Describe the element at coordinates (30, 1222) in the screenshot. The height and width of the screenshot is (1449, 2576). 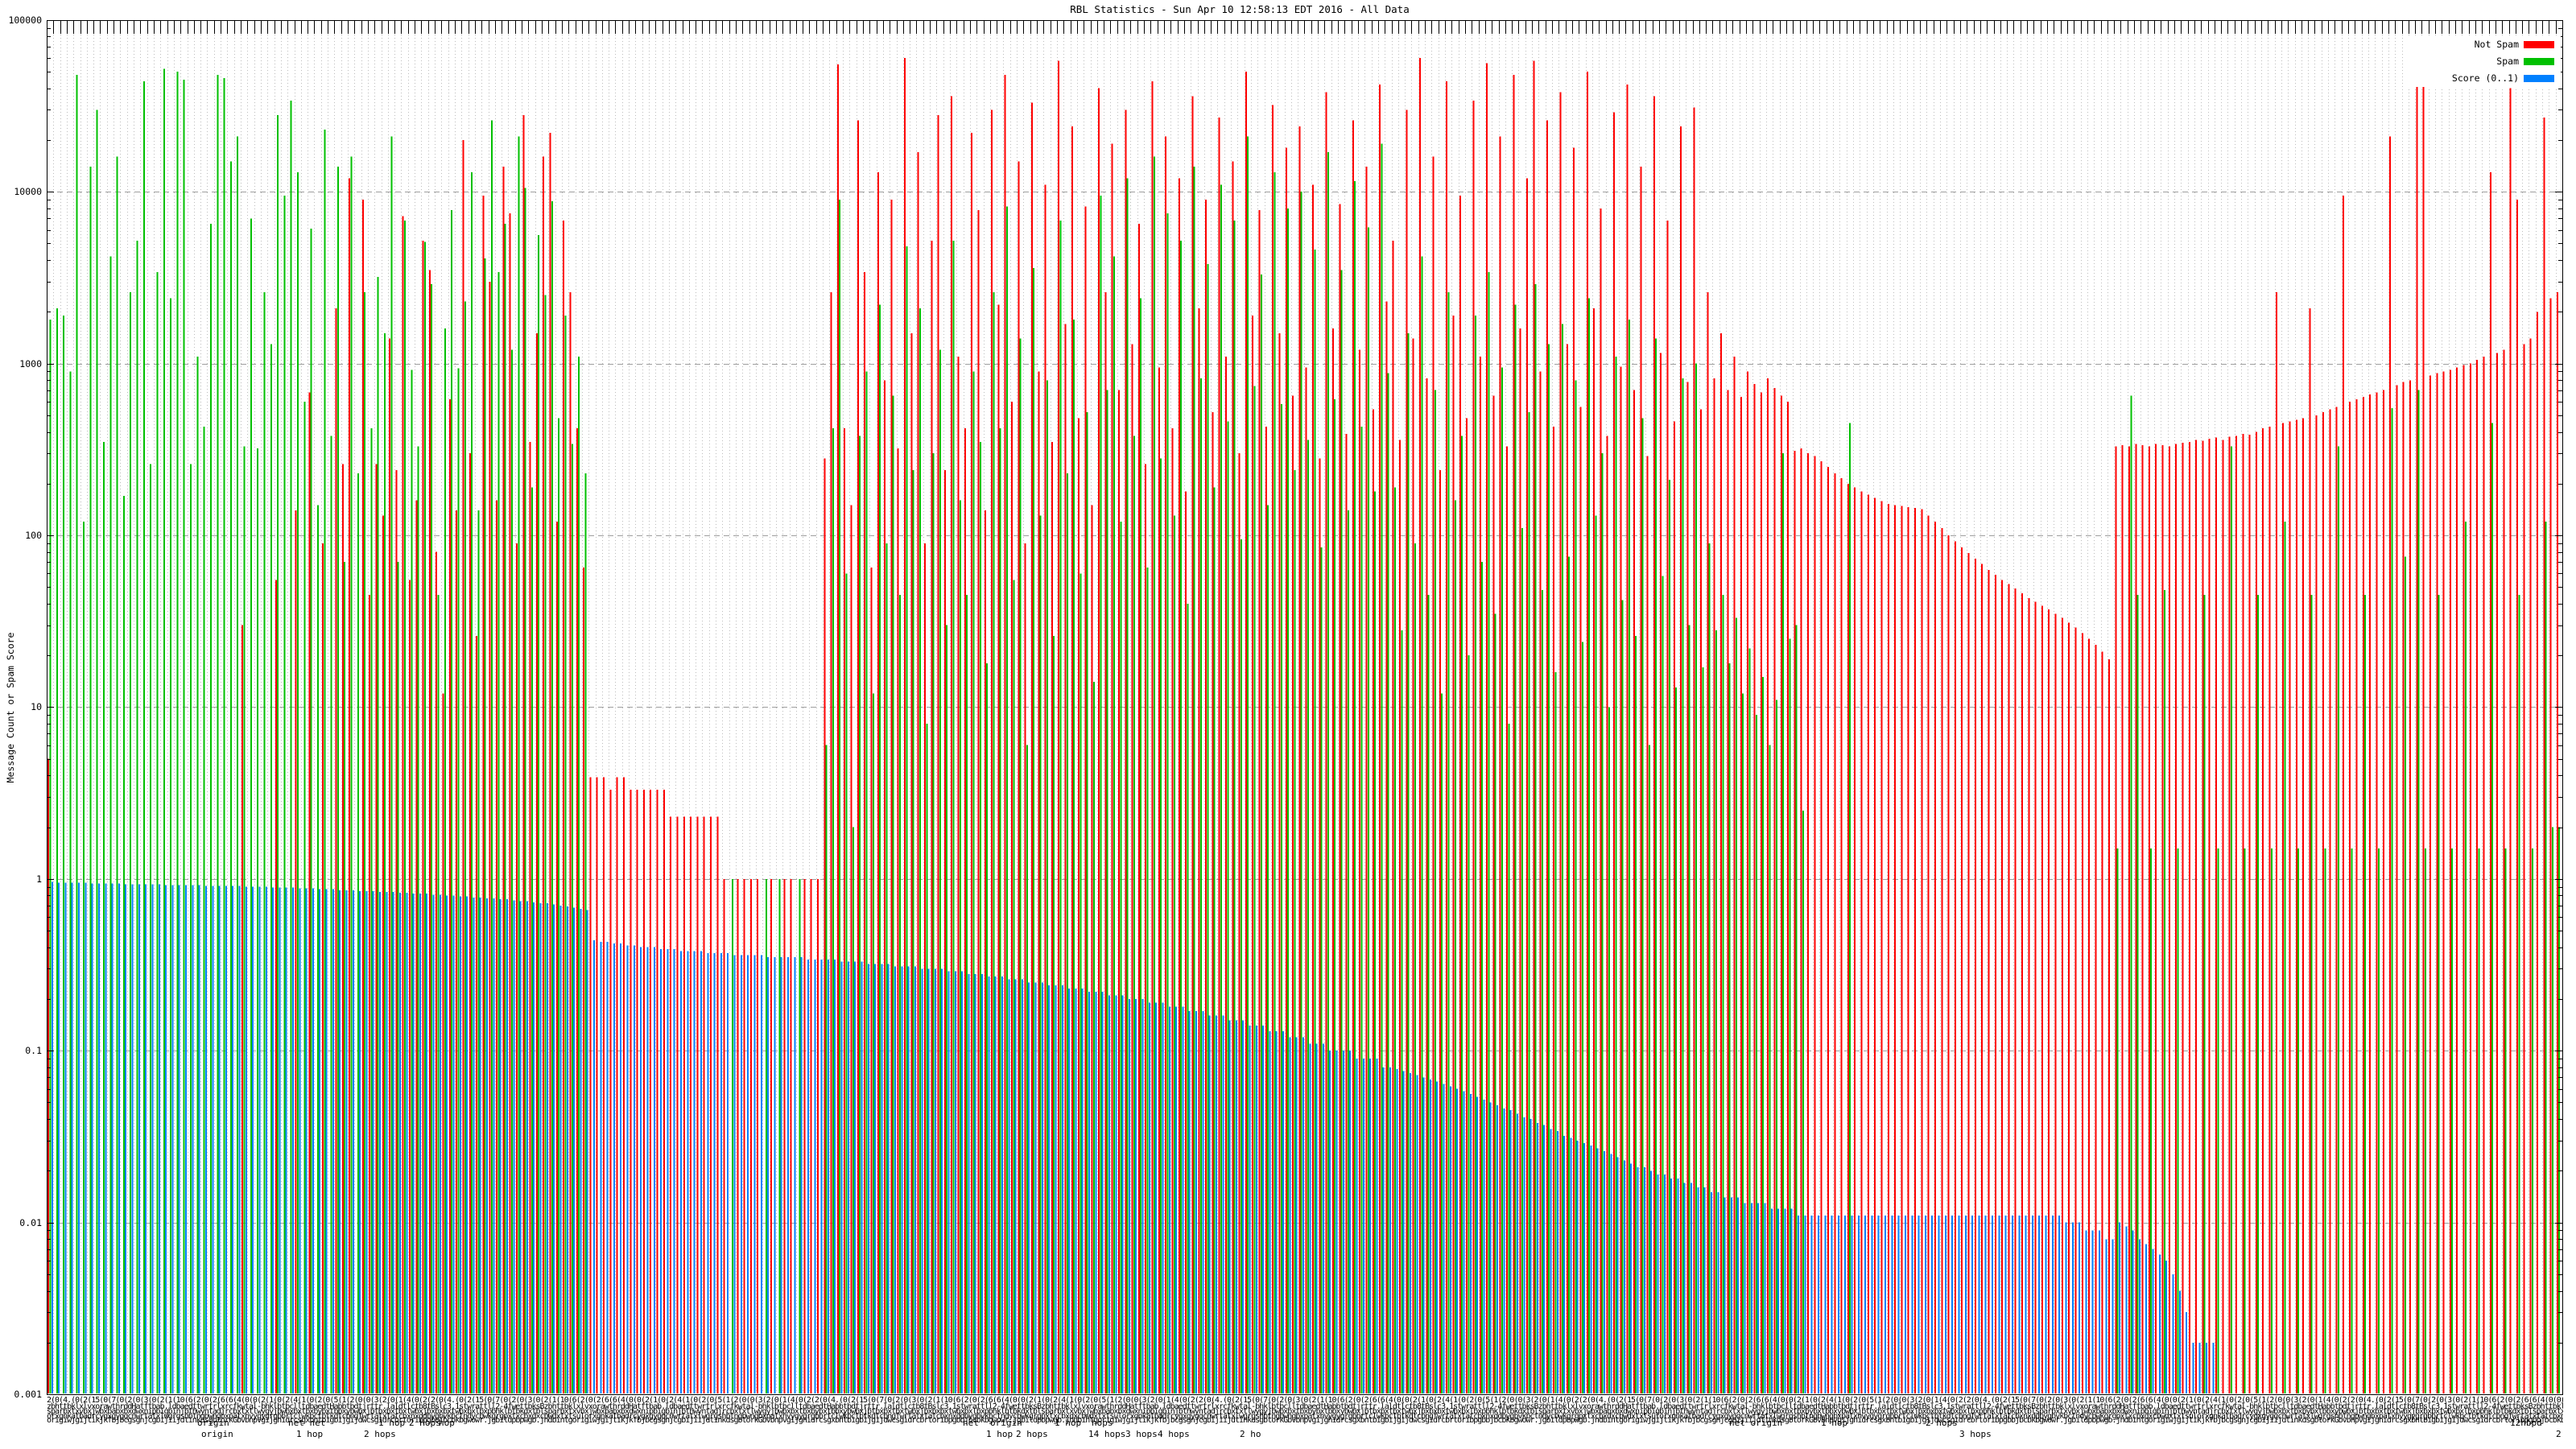
I see `y-tick-label: 0.01` at that location.